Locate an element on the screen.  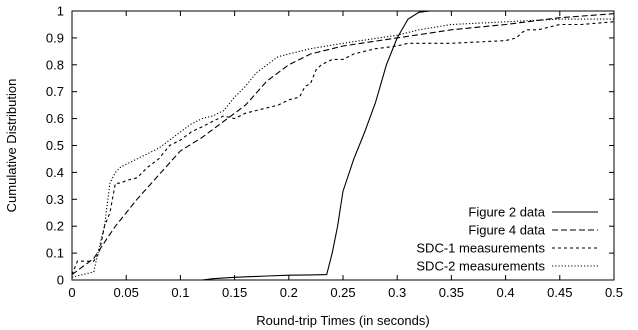
y-tick-label: 0.5 is located at coordinates (55, 145).